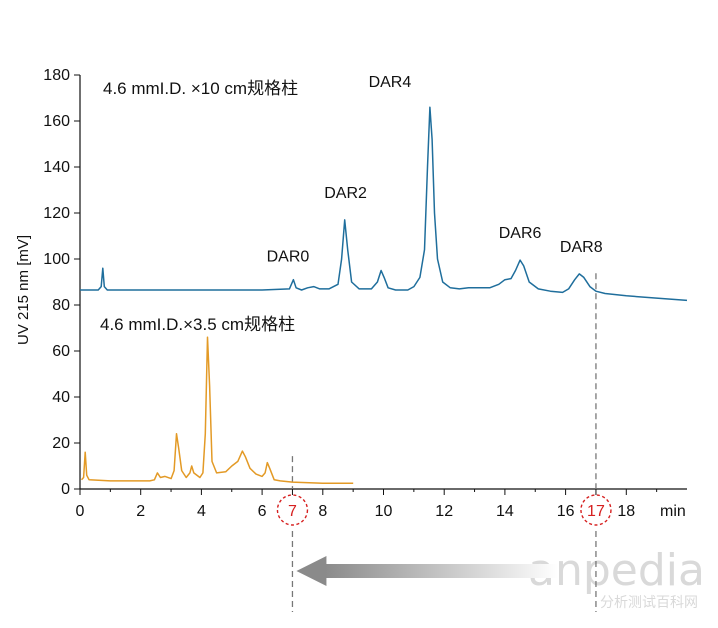  Describe the element at coordinates (61, 443) in the screenshot. I see `y-tick-label: 20` at that location.